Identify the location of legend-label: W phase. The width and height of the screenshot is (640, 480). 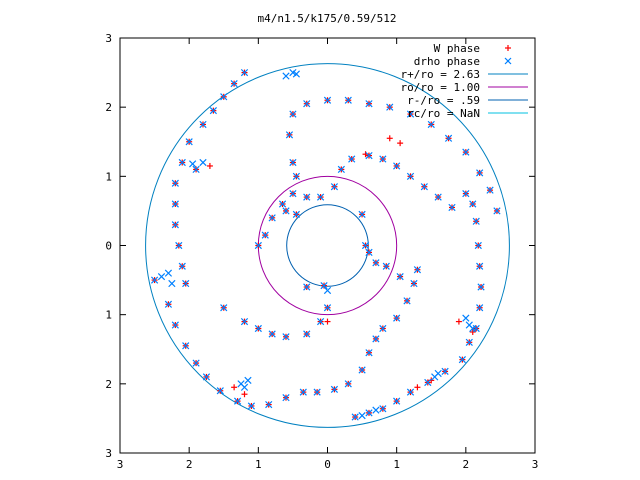
(457, 48).